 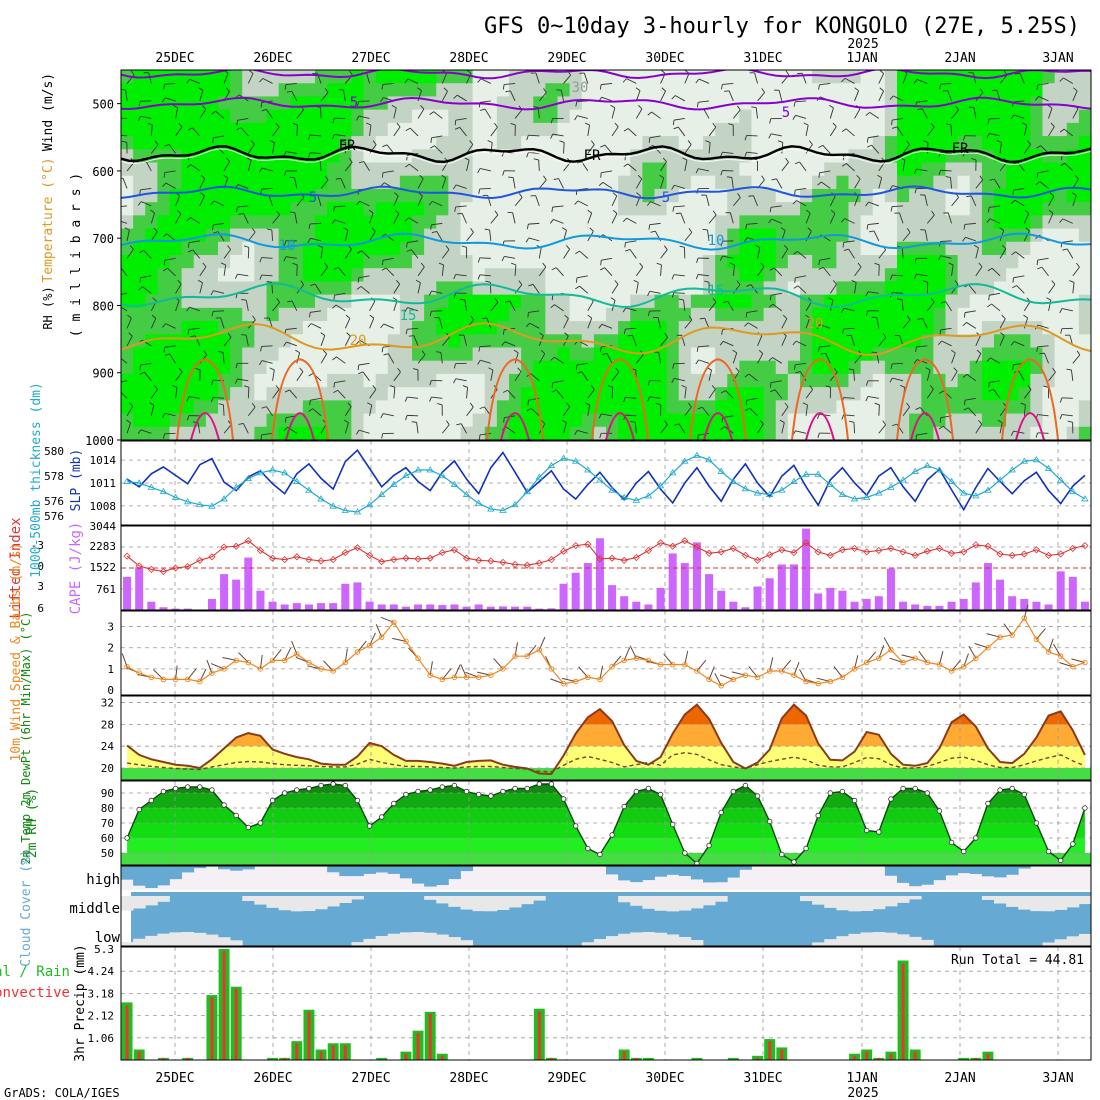 What do you see at coordinates (606, 815) in the screenshot?
I see `rh-band` at bounding box center [606, 815].